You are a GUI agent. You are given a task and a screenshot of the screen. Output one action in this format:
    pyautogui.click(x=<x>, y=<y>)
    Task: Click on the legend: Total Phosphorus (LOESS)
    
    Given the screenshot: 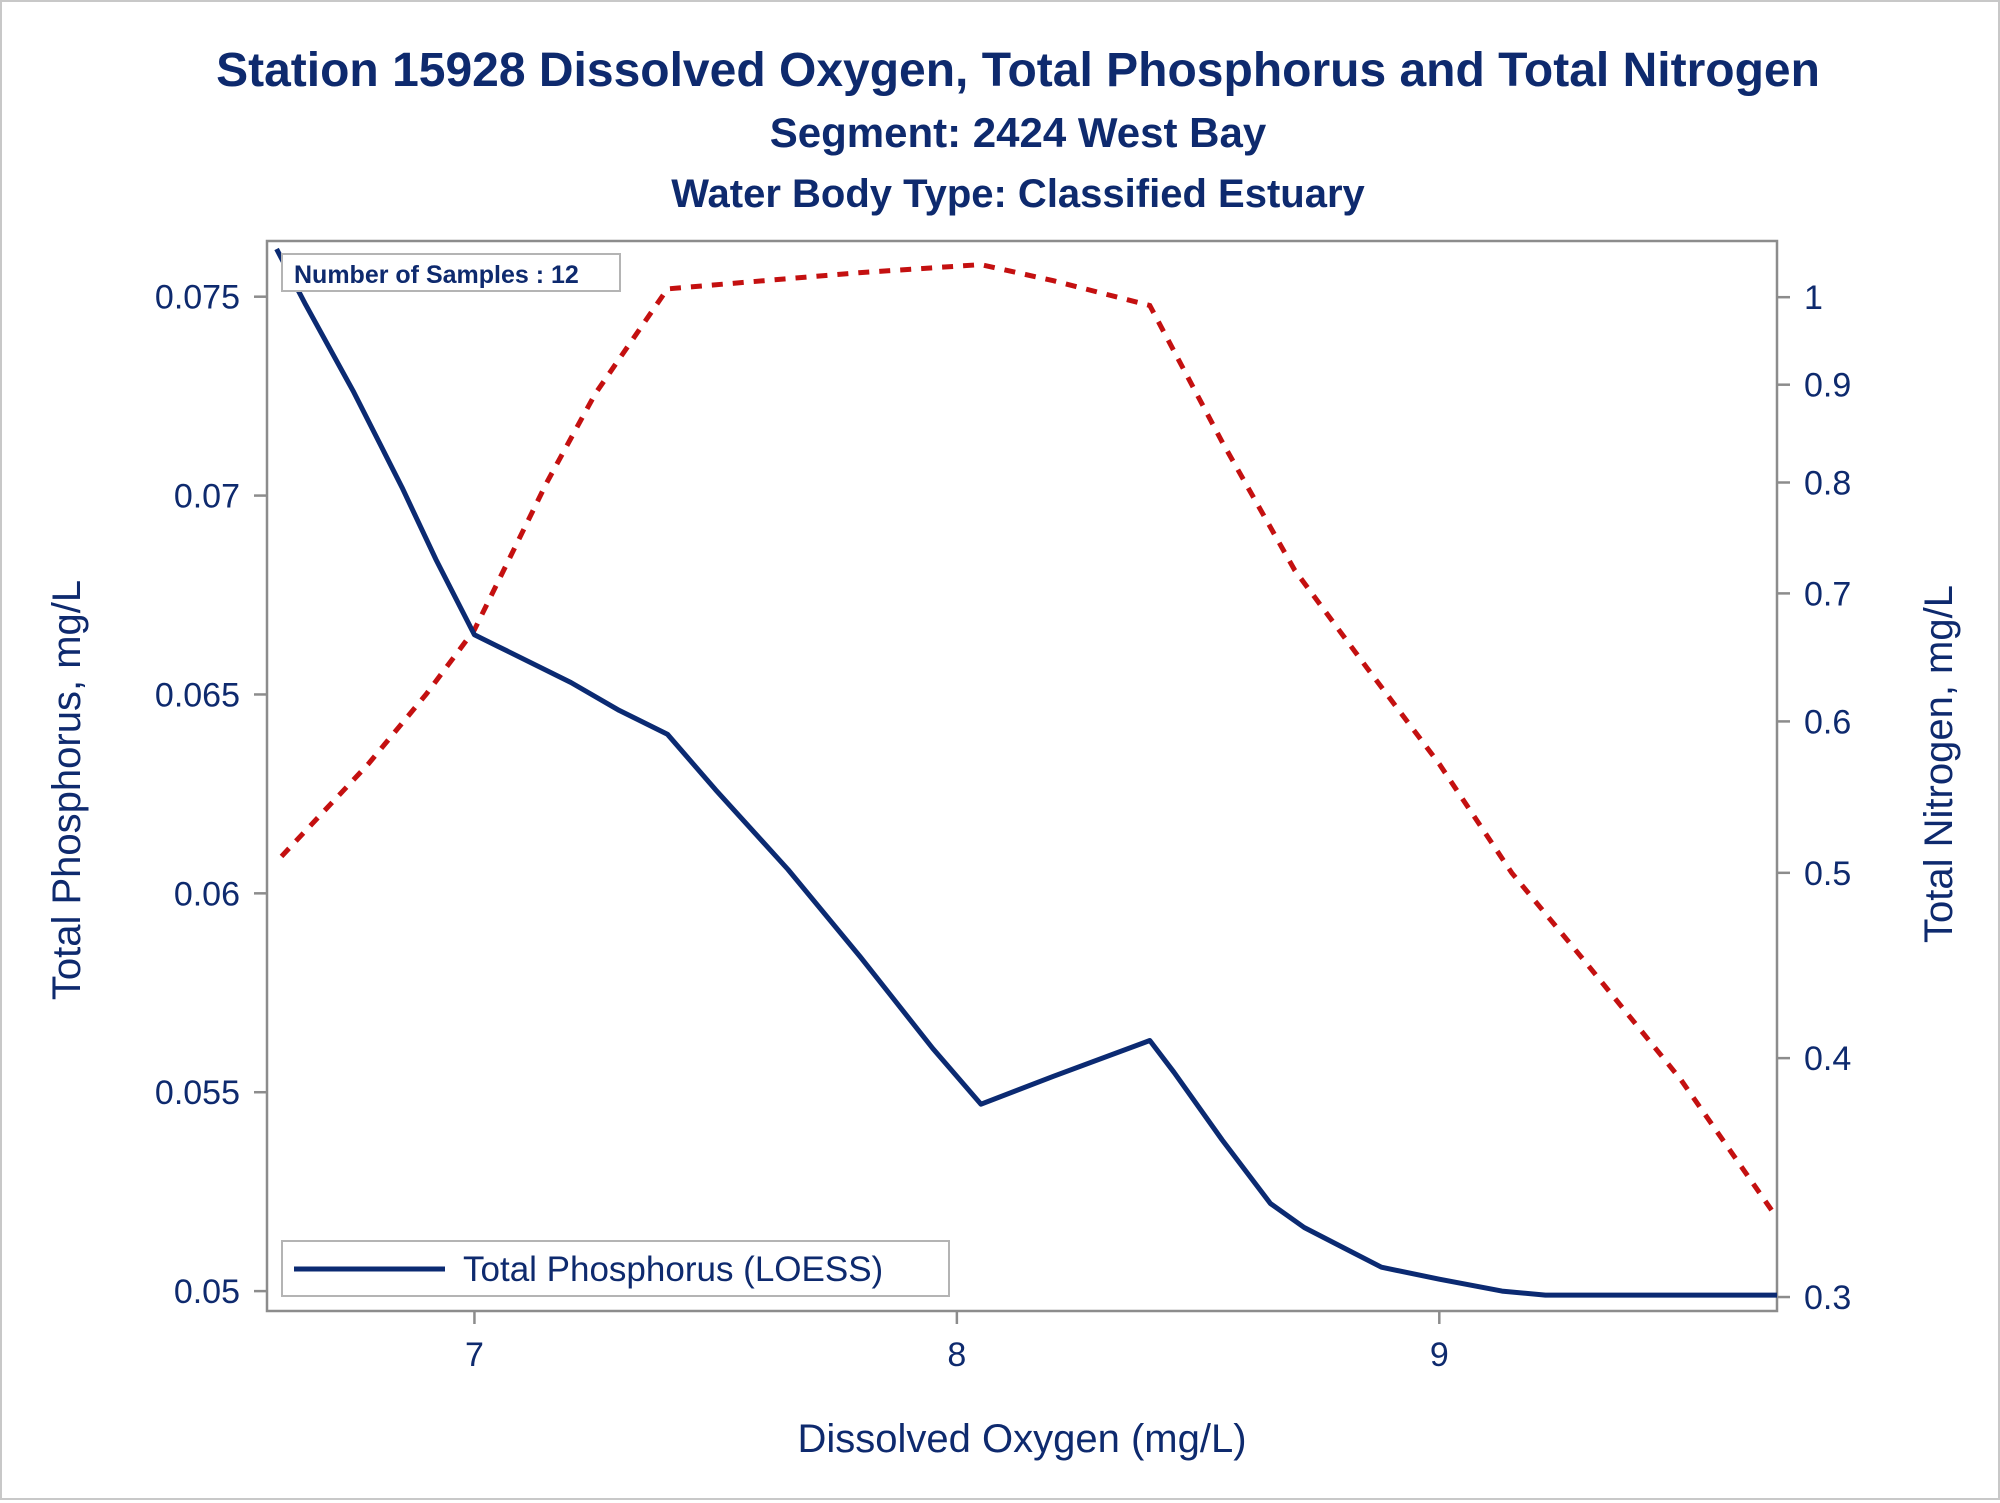 What is the action you would take?
    pyautogui.click(x=615, y=1268)
    